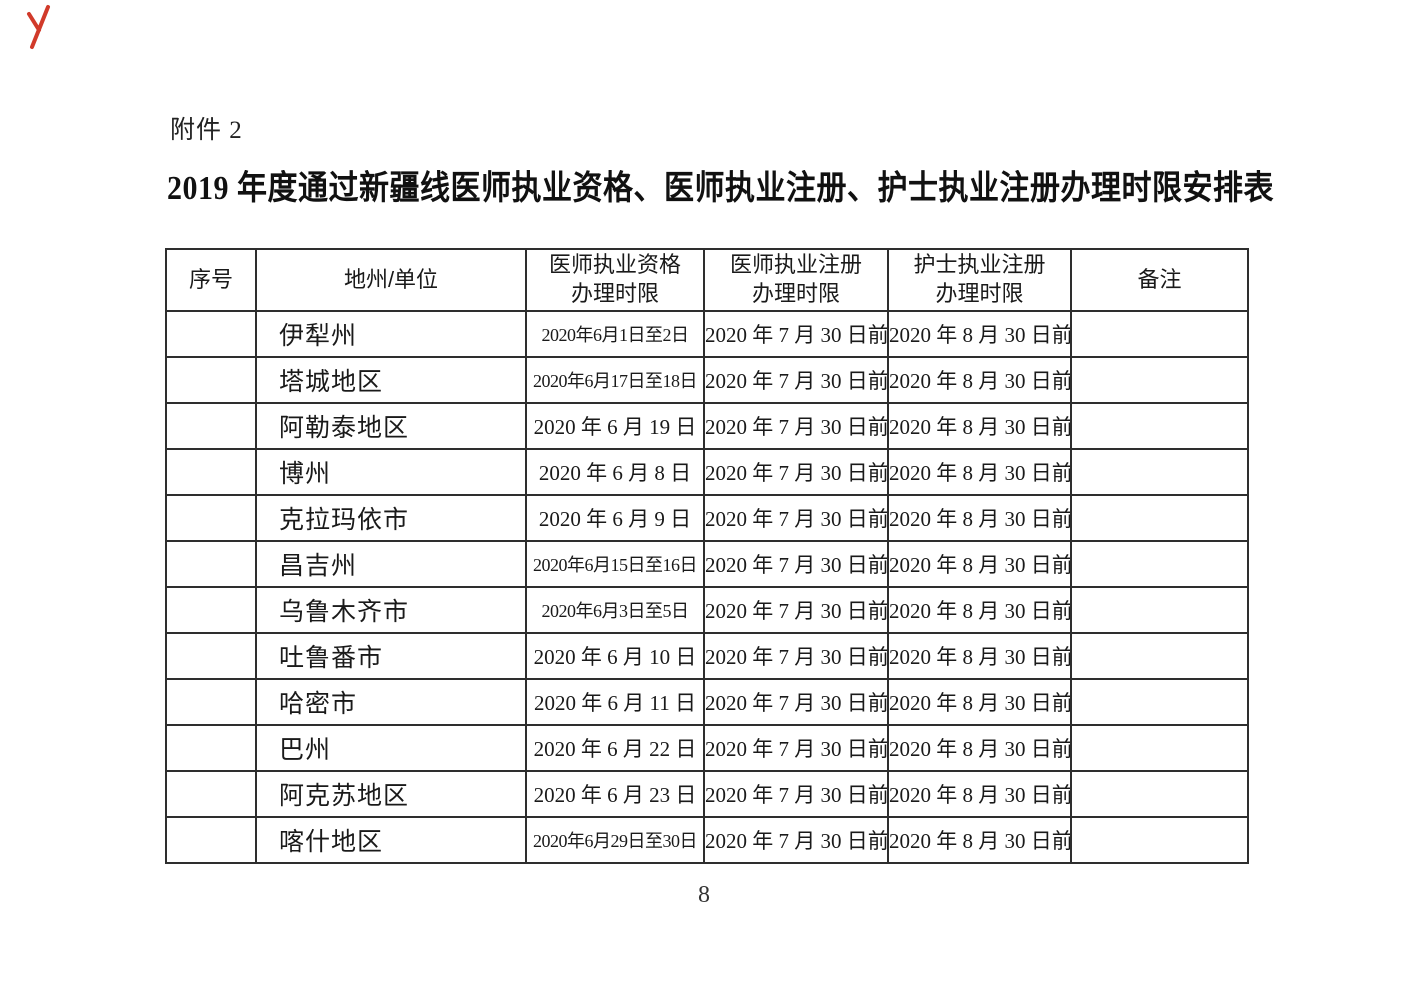  I want to click on qualification-date-cell: 2020 年 6 月 19 日, so click(615, 426).